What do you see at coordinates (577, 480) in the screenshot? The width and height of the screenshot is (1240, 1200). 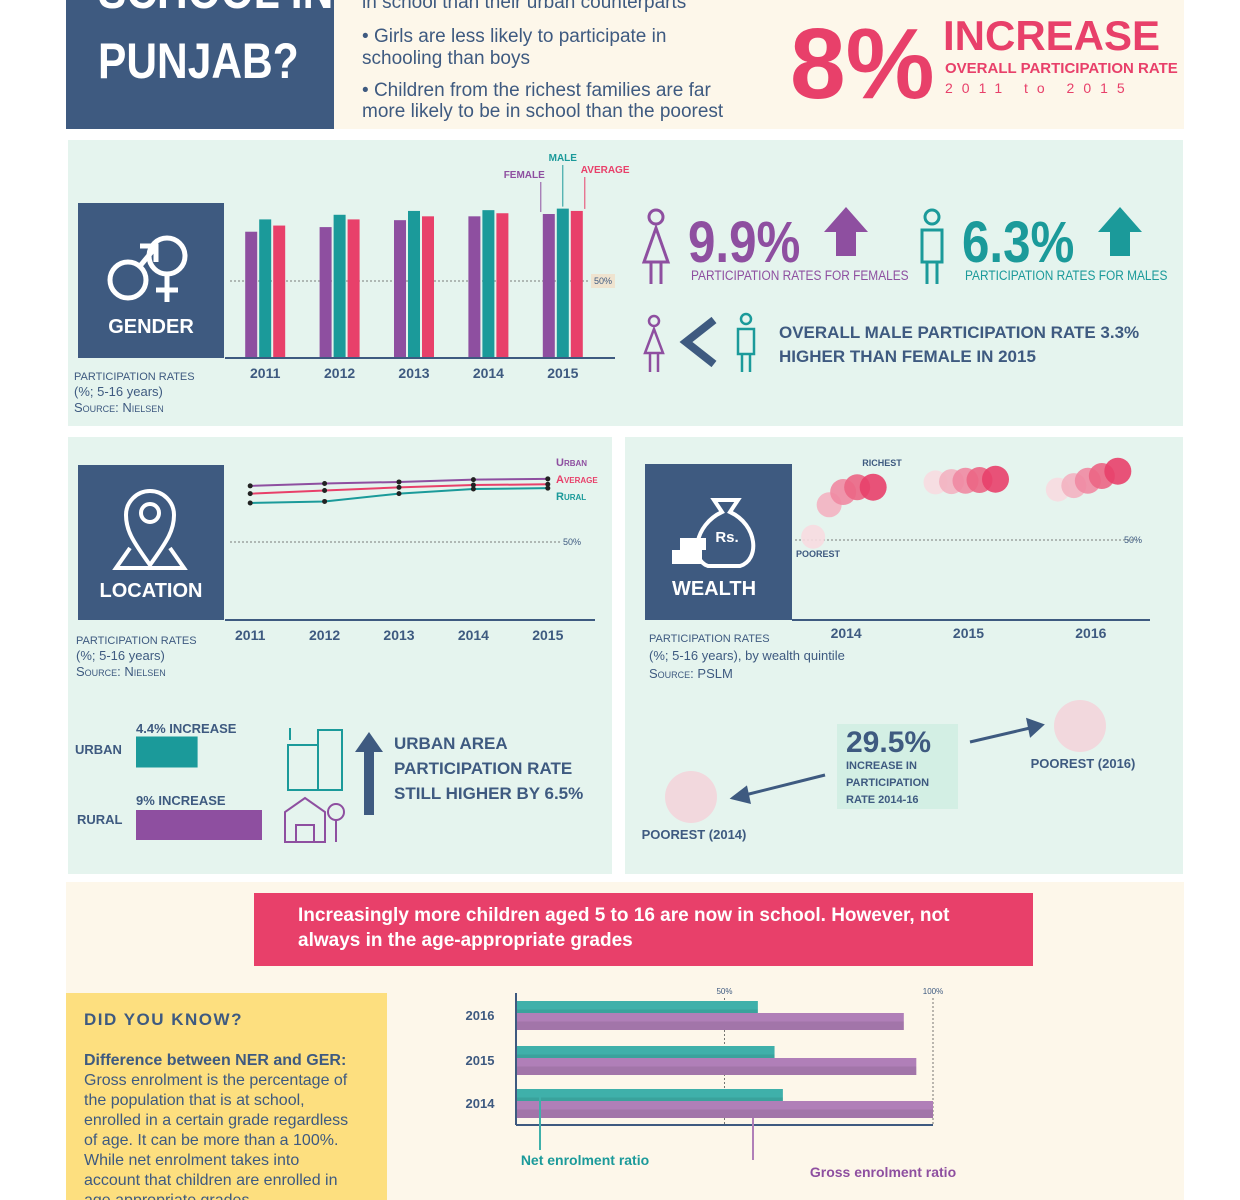 I see `legend-label: Average` at bounding box center [577, 480].